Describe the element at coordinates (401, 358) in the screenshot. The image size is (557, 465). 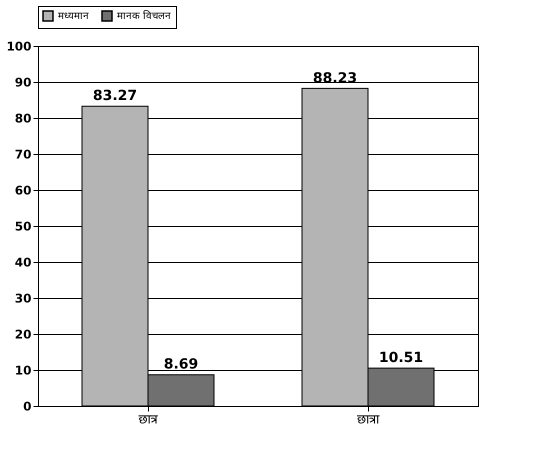
I see `data-label: 10.51` at that location.